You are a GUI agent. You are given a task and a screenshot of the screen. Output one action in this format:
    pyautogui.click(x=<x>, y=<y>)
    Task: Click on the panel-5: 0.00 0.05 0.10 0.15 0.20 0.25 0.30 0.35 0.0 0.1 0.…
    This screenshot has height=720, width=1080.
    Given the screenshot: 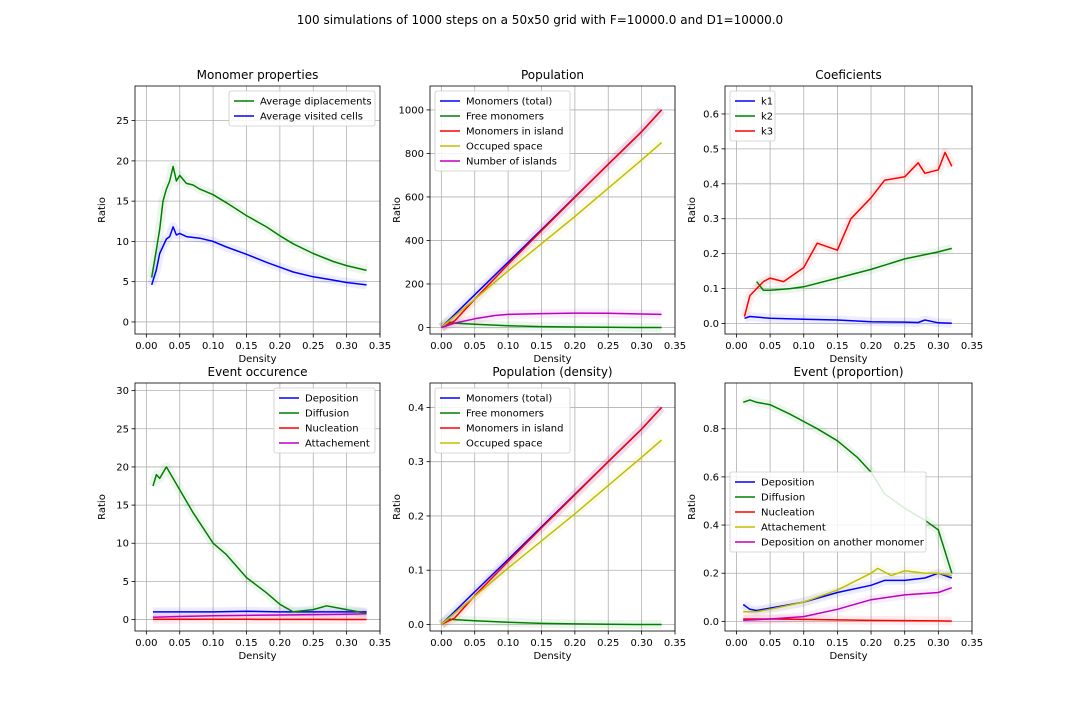 What is the action you would take?
    pyautogui.click(x=539, y=513)
    